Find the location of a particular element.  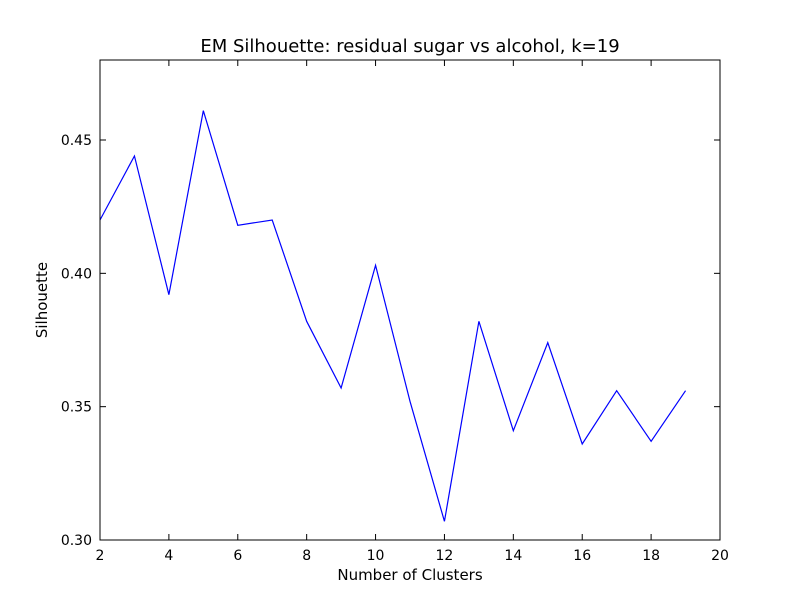

x-tick-label: 4 is located at coordinates (168, 556).